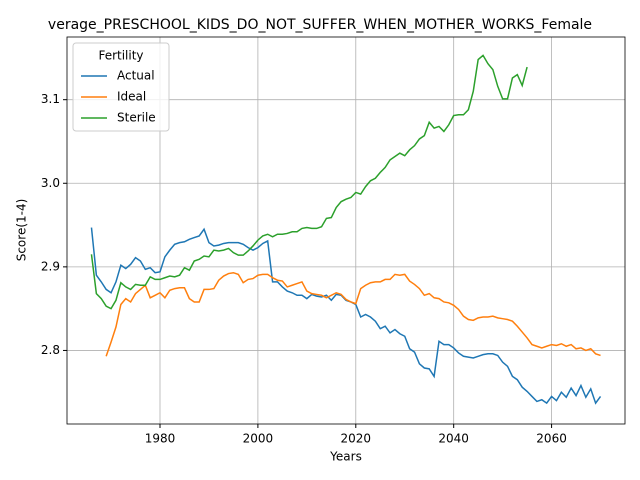  What do you see at coordinates (50, 266) in the screenshot?
I see `y-tick-label: 2.9` at bounding box center [50, 266].